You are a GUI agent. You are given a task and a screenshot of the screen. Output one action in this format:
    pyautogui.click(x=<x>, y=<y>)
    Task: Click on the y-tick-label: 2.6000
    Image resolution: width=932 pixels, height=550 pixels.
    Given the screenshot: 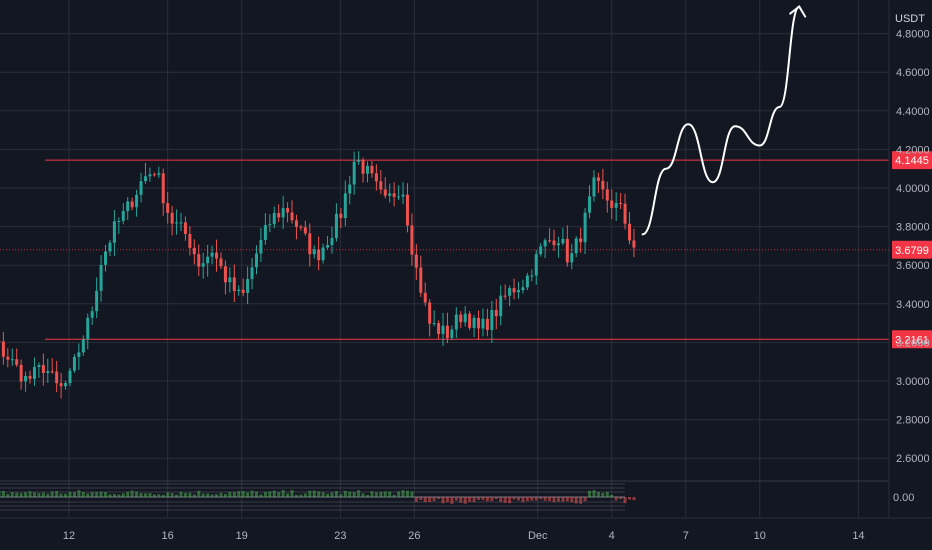 What is the action you would take?
    pyautogui.click(x=913, y=459)
    